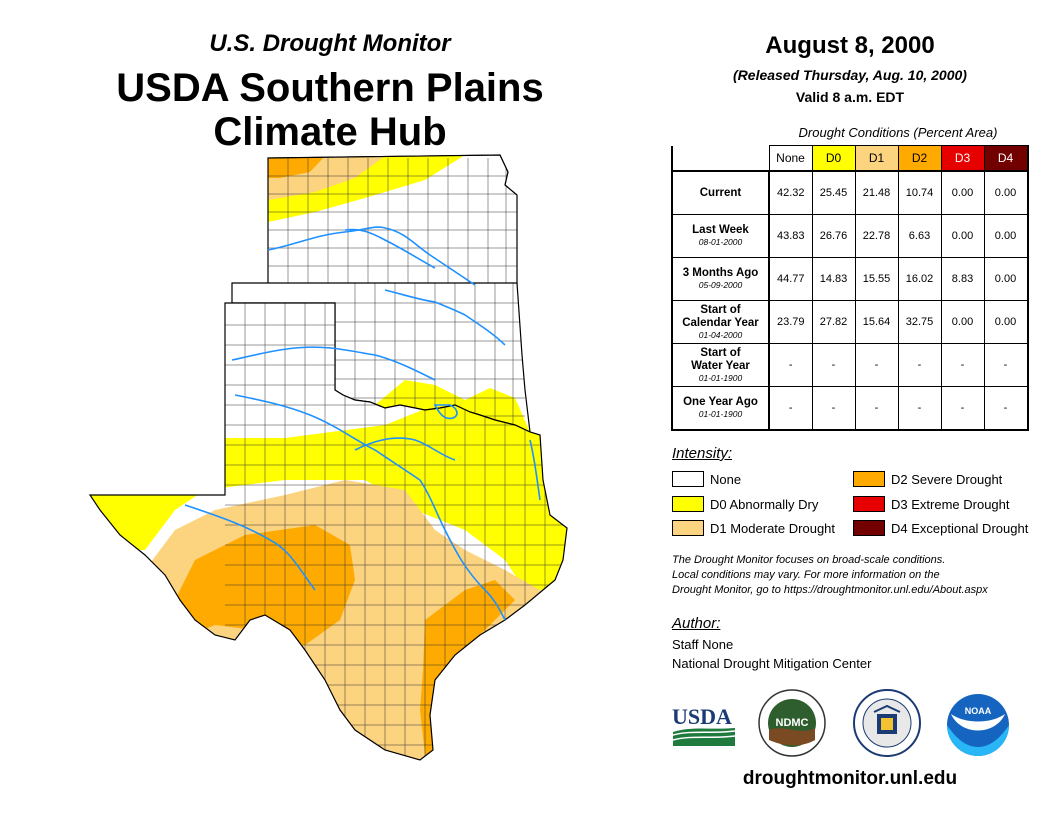 This screenshot has width=1056, height=816. I want to click on table-cell: 15.55, so click(876, 279).